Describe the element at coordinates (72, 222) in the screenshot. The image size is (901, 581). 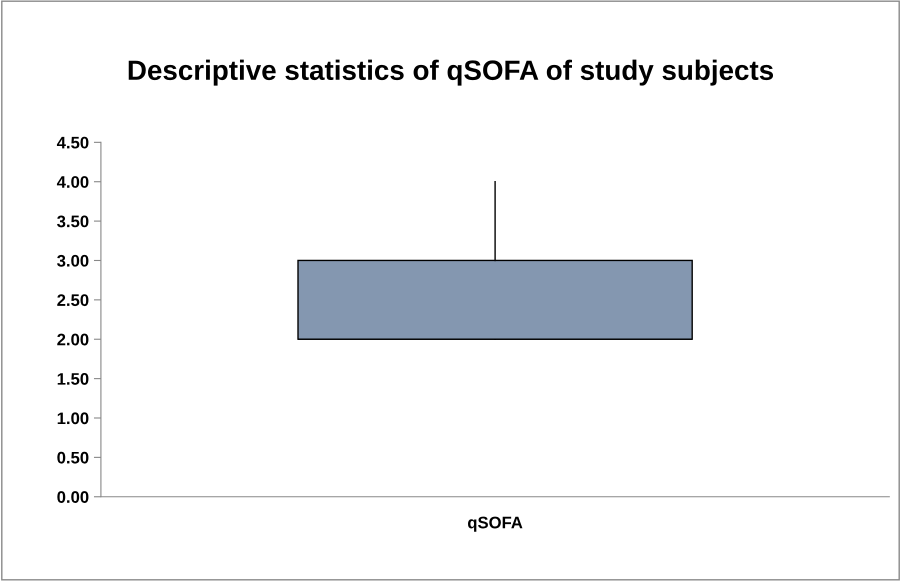
I see `y-tick-label: 3.50` at that location.